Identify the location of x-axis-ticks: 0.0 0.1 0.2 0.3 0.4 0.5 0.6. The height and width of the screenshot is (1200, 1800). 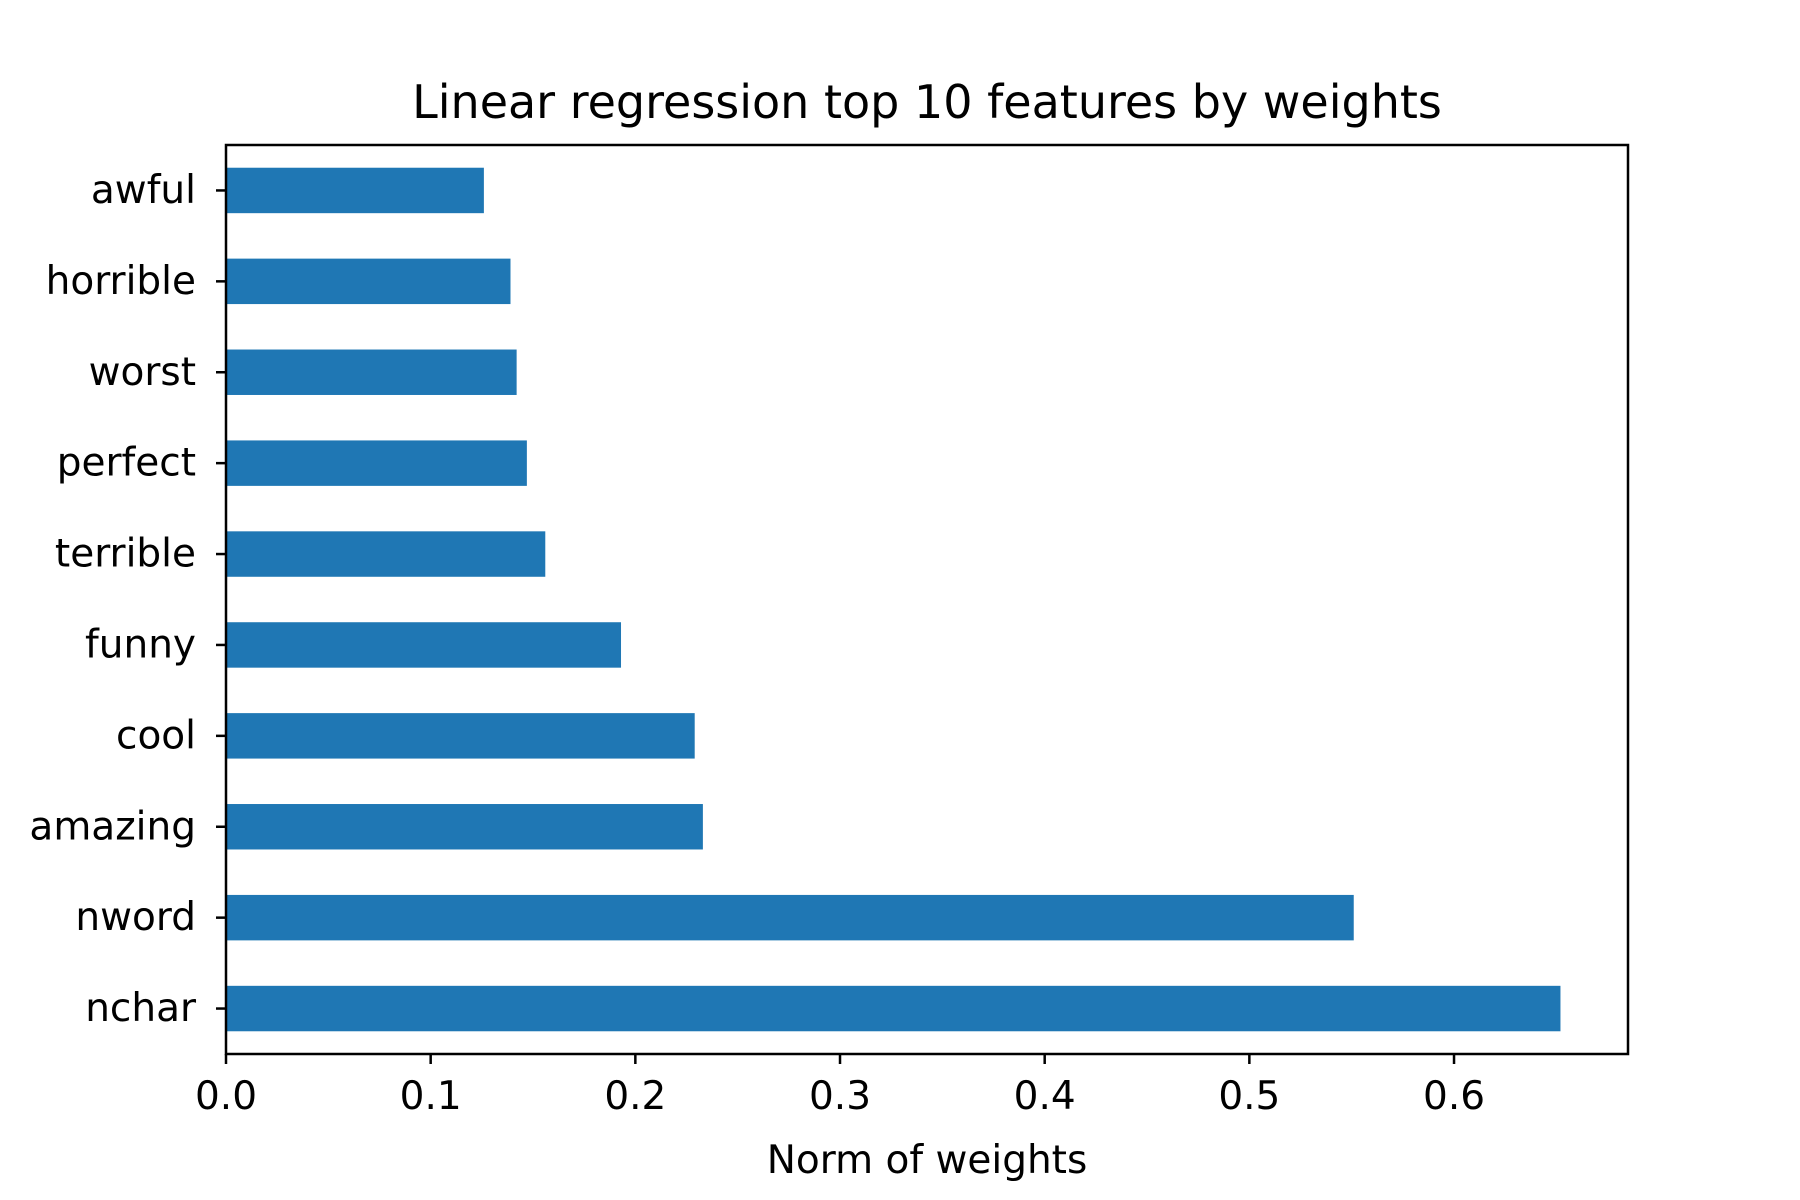
(840, 1086).